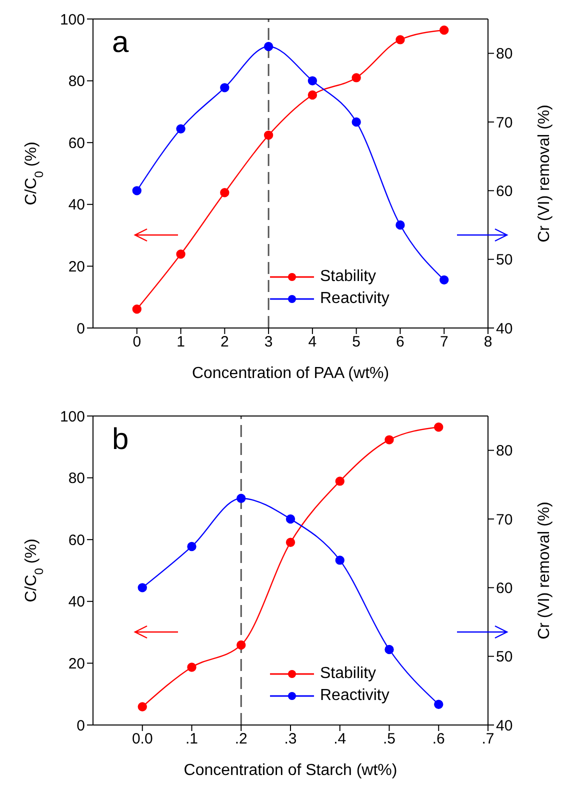  What do you see at coordinates (142, 739) in the screenshot?
I see `x-tick-label: 0.0` at bounding box center [142, 739].